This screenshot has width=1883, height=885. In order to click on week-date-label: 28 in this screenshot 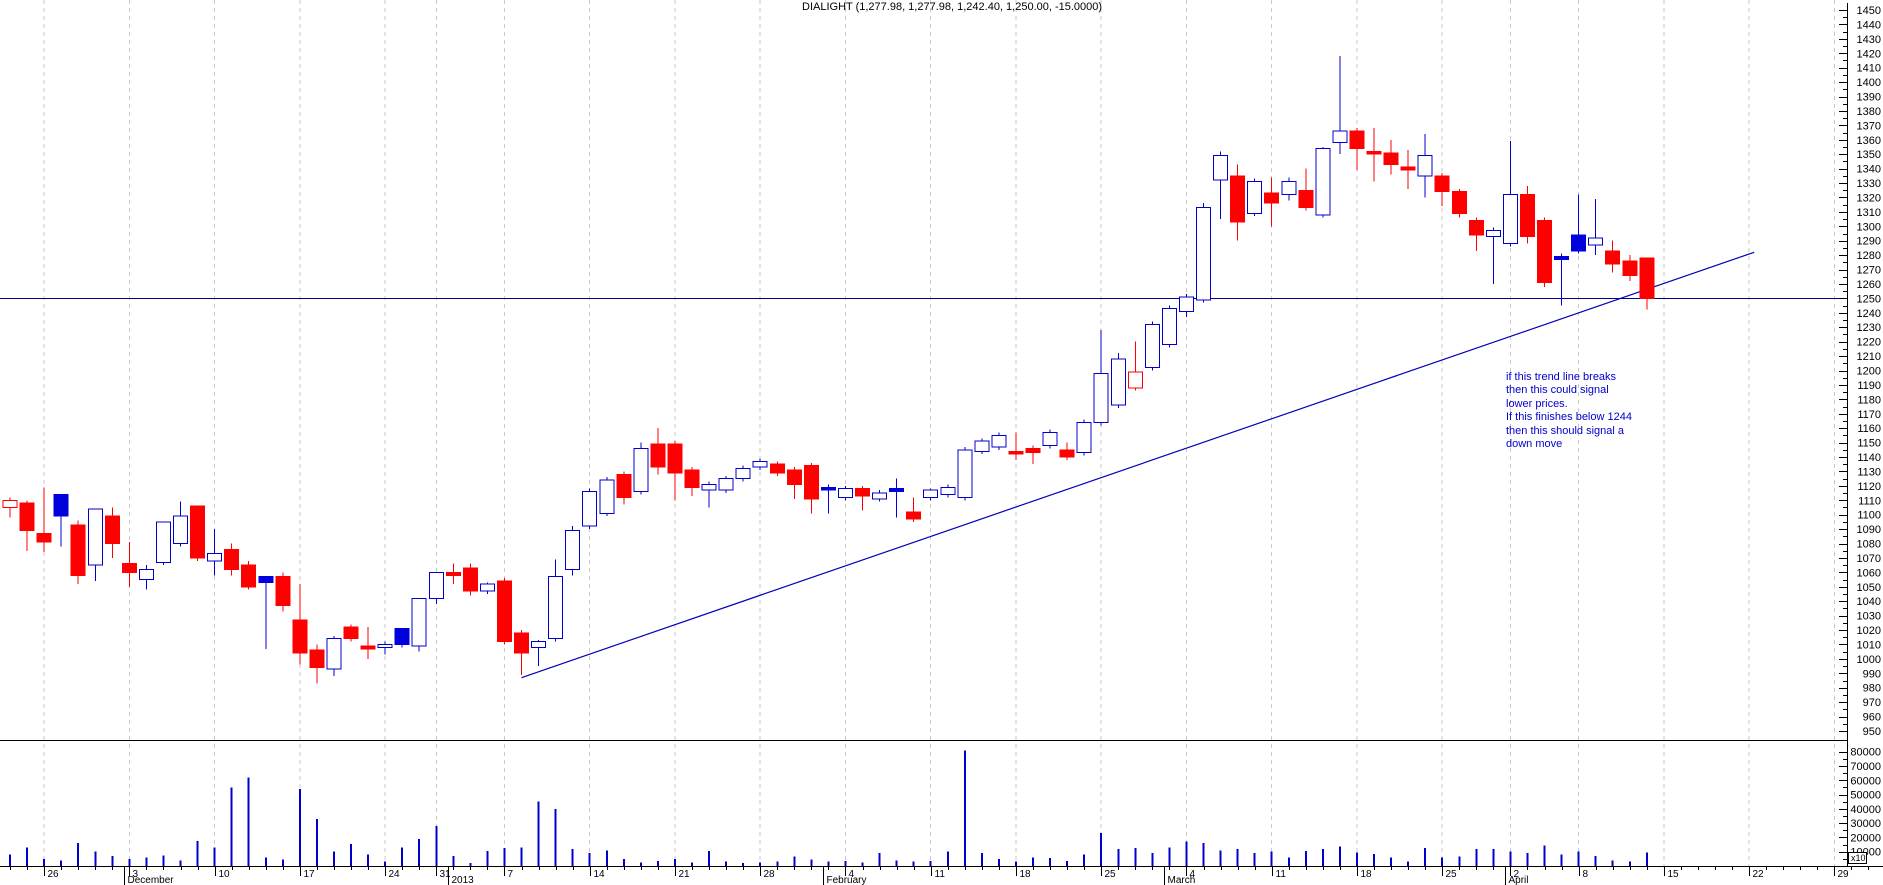, I will do `click(770, 874)`.